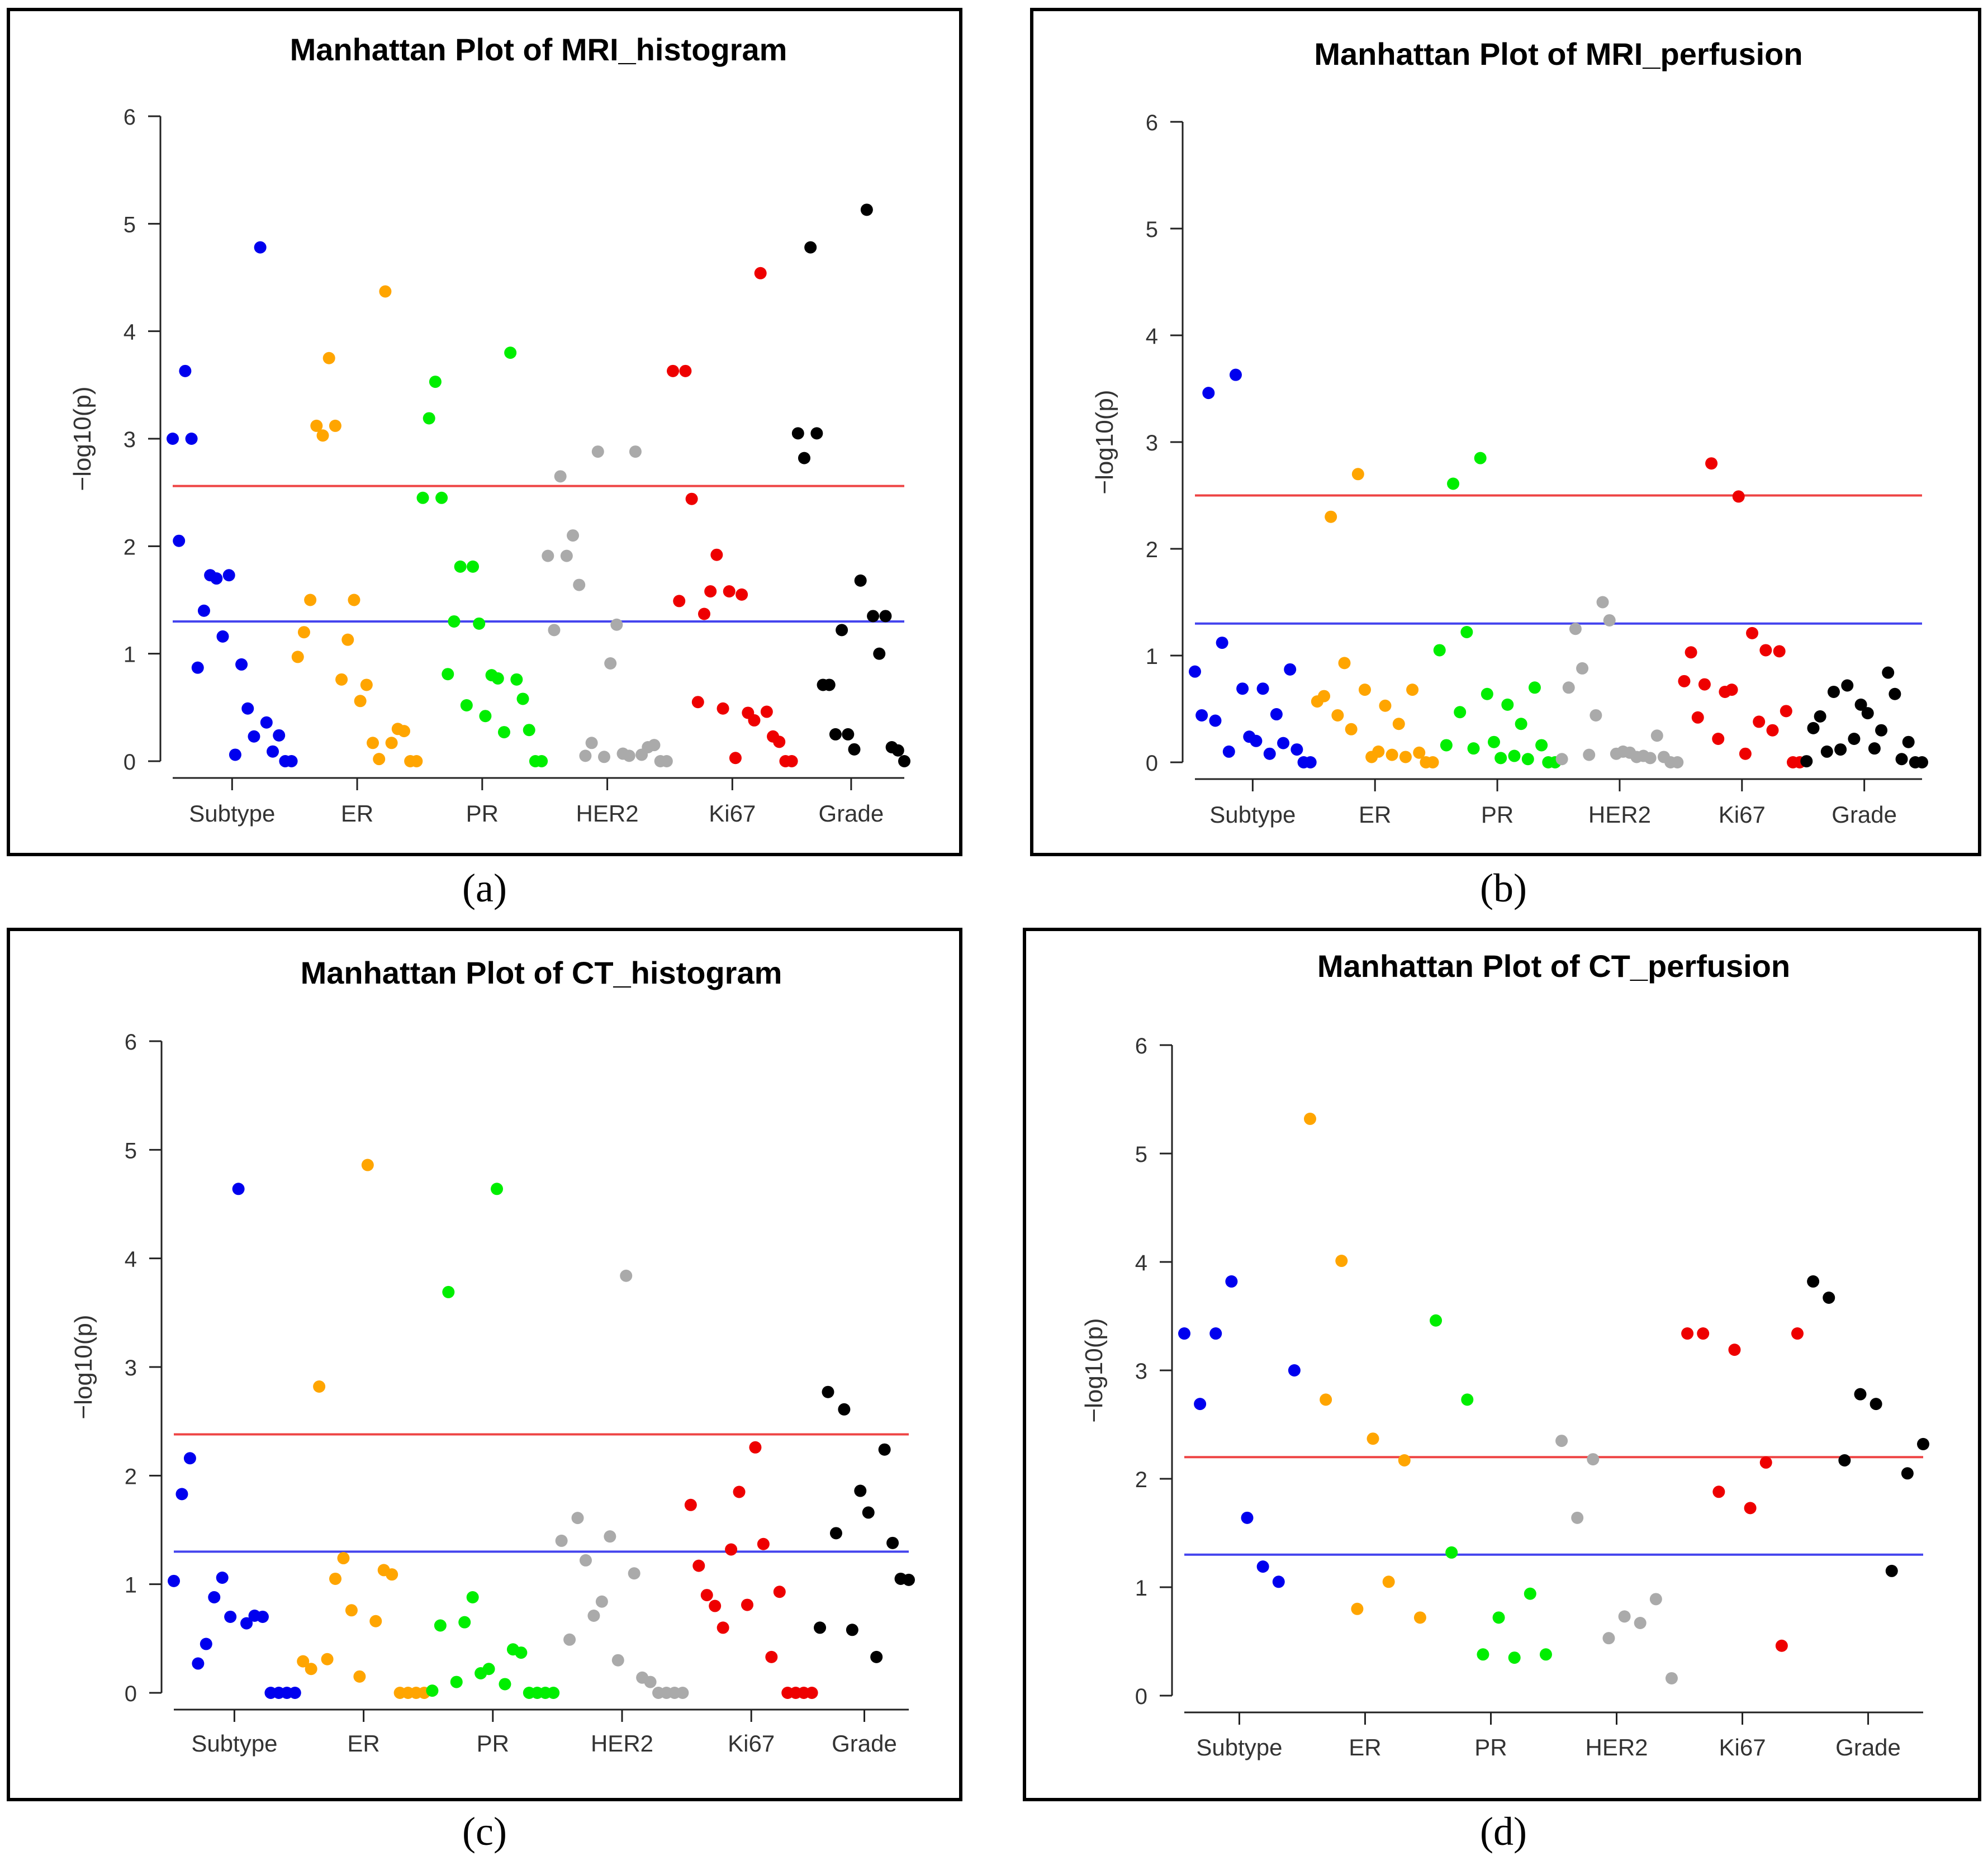 This screenshot has width=1988, height=1870. What do you see at coordinates (82, 438) in the screenshot?
I see `y-axis-label: −log10(p)` at bounding box center [82, 438].